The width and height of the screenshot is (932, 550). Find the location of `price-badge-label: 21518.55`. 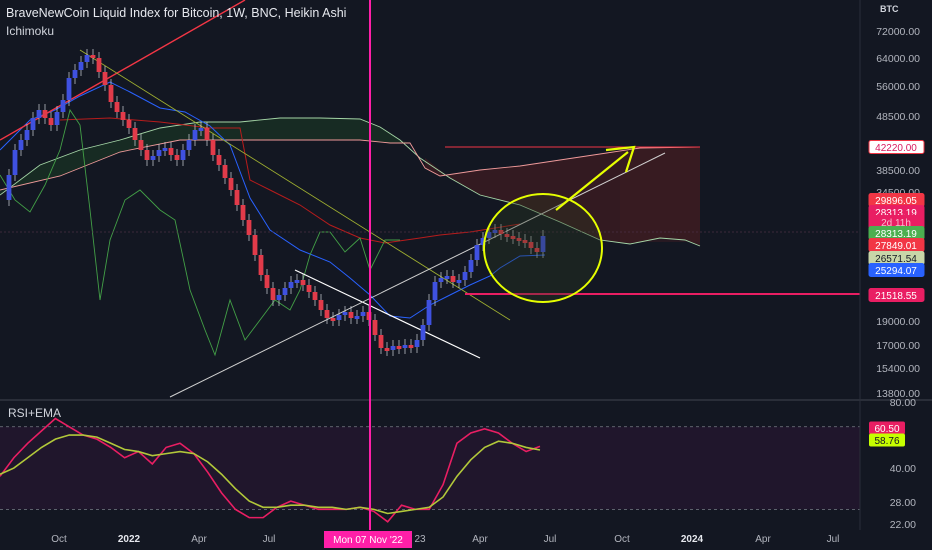

price-badge-label: 21518.55 is located at coordinates (896, 296).